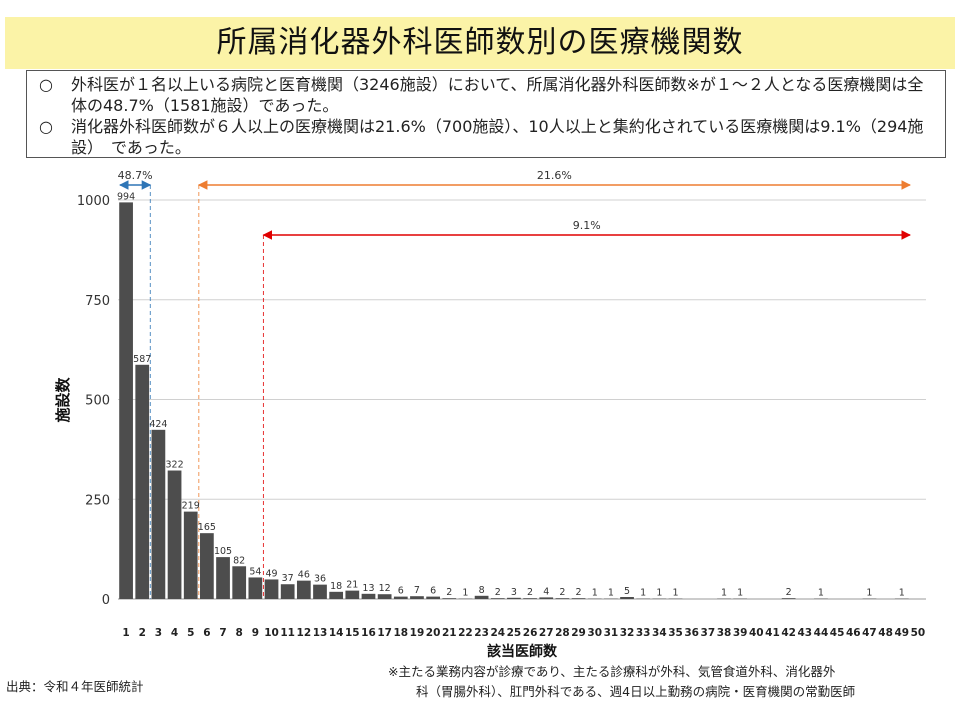 The height and width of the screenshot is (720, 960). Describe the element at coordinates (384, 633) in the screenshot. I see `x-tick-label: 17` at that location.